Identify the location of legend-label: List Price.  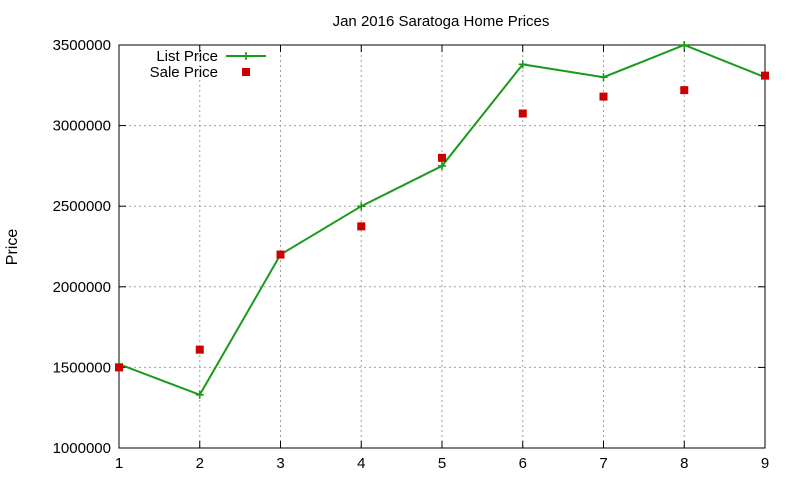
(187, 56).